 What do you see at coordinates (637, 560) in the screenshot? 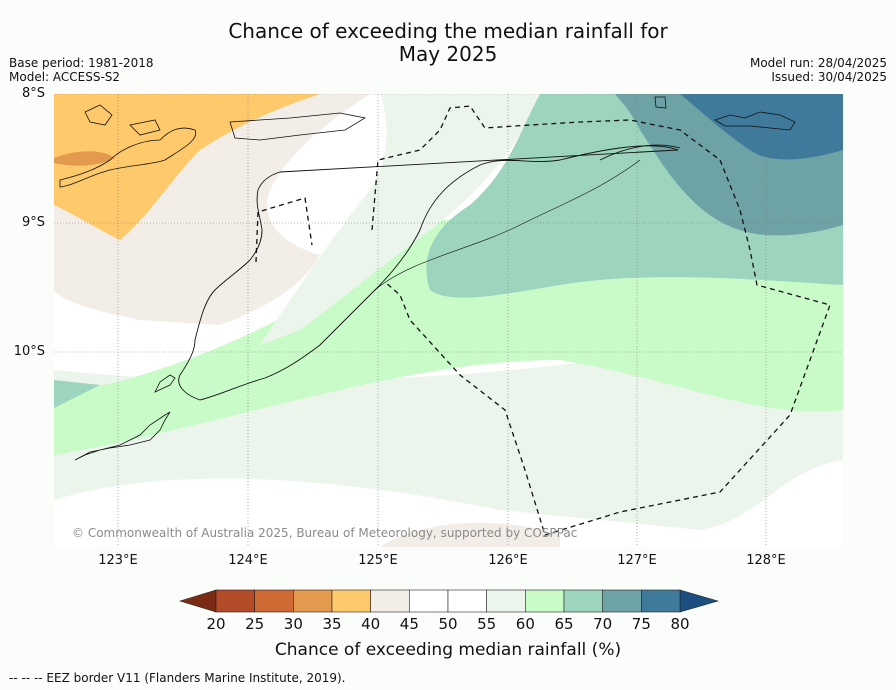
I see `lon-label-127e: 127°E` at bounding box center [637, 560].